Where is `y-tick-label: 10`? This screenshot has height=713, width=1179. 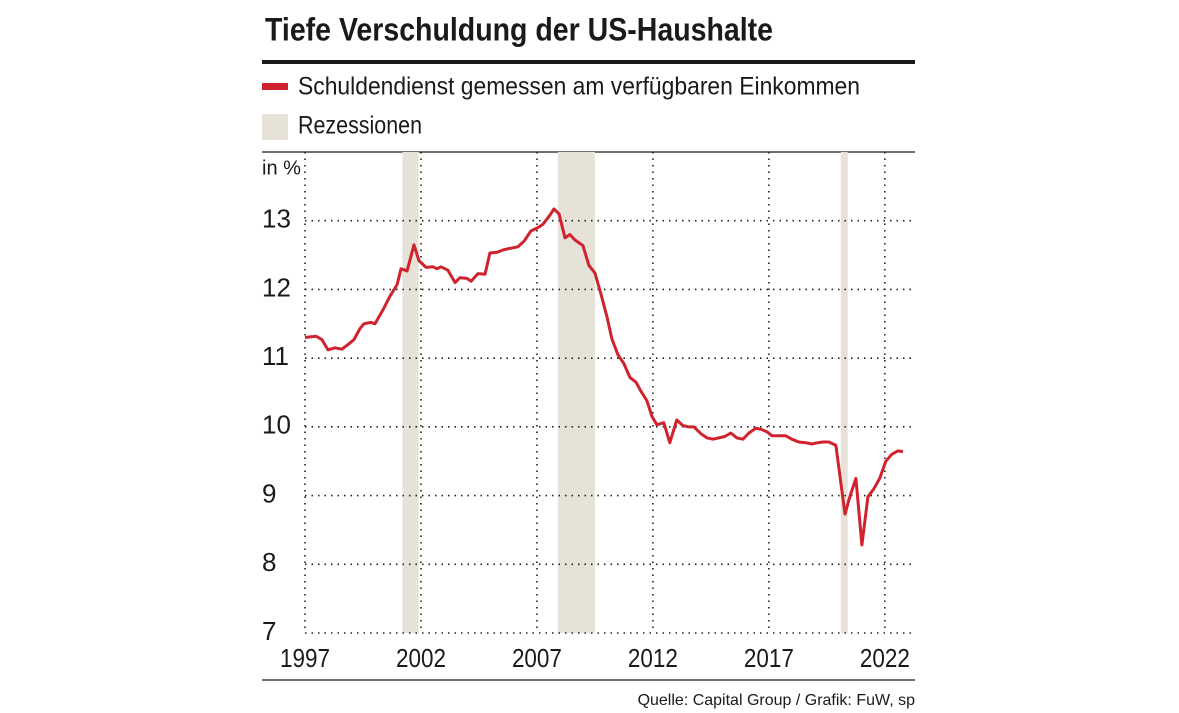
y-tick-label: 10 is located at coordinates (276, 425).